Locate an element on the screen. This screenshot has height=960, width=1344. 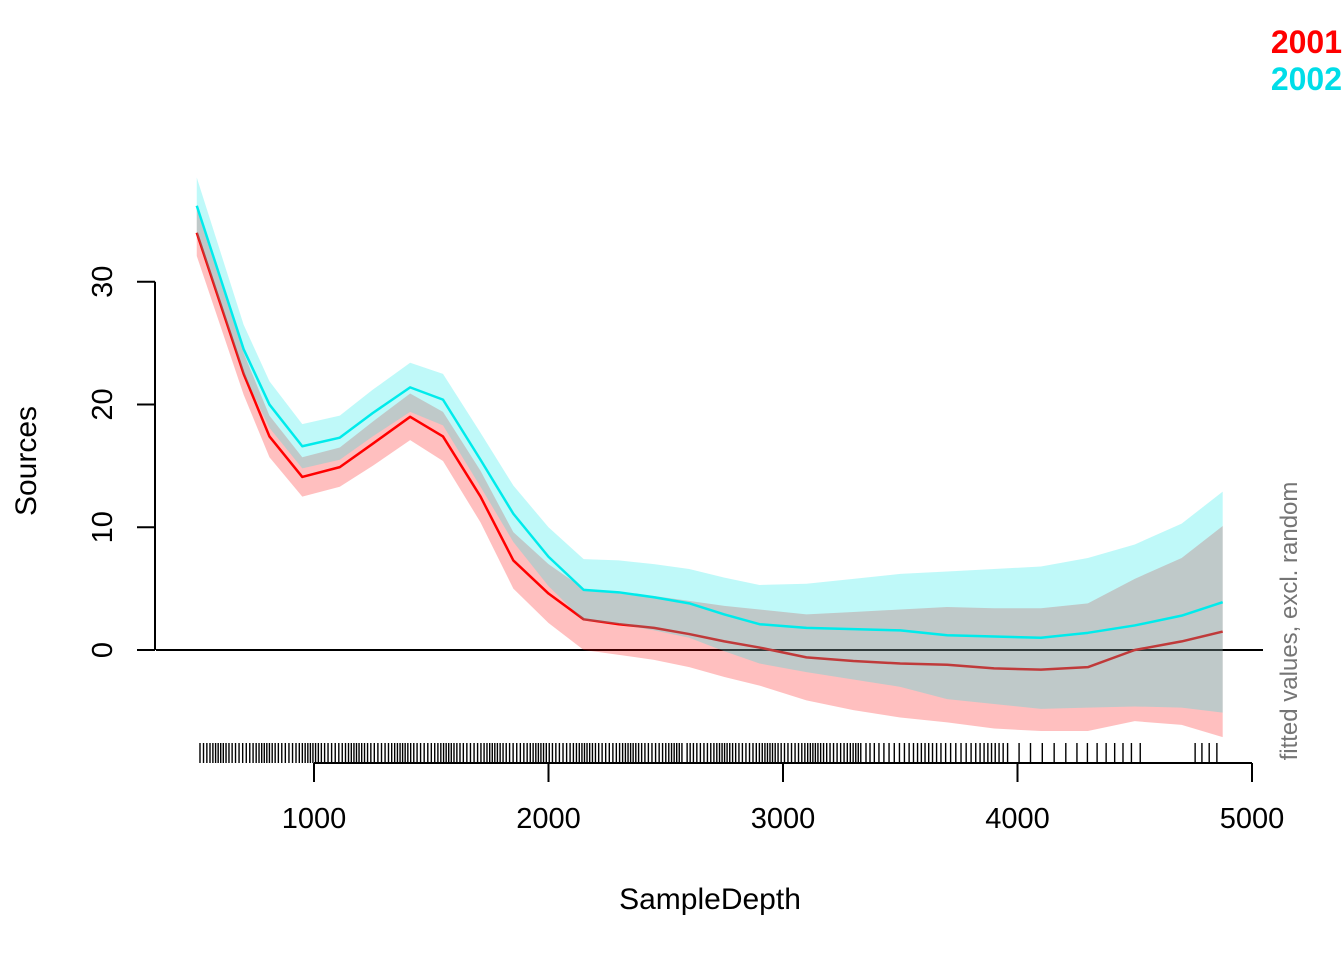
rug-marks is located at coordinates (708, 753).